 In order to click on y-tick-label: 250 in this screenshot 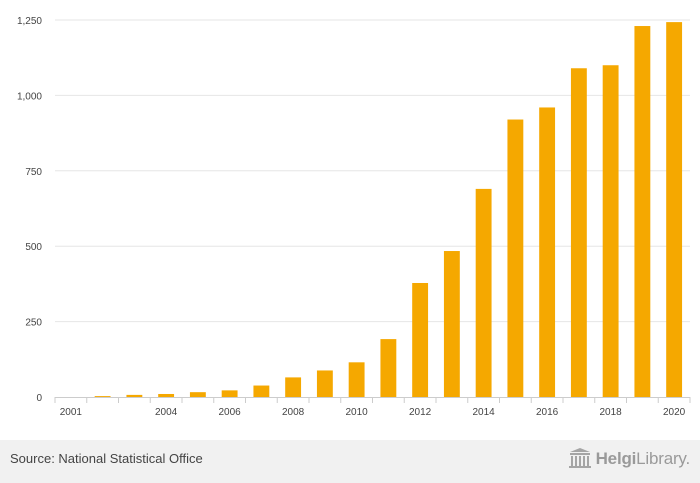, I will do `click(33, 323)`.